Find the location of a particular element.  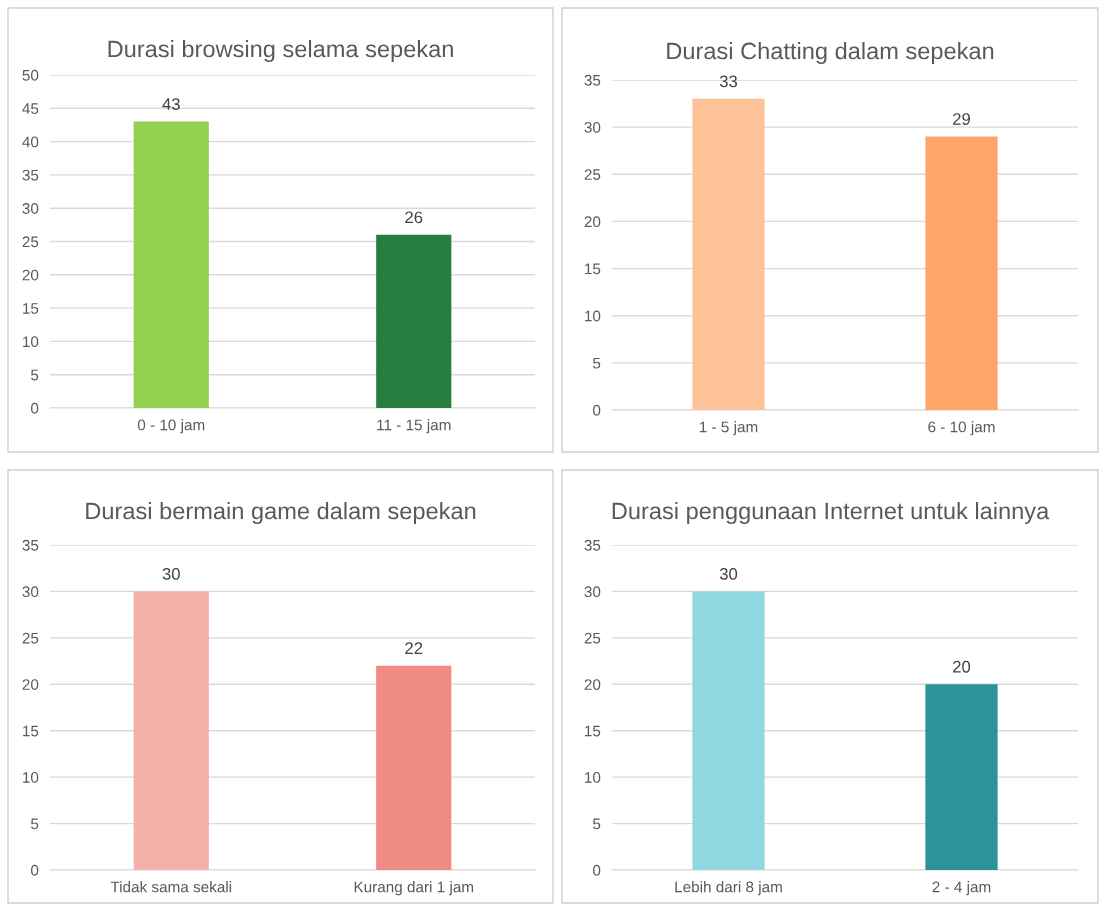

data-label: 22 is located at coordinates (414, 648).